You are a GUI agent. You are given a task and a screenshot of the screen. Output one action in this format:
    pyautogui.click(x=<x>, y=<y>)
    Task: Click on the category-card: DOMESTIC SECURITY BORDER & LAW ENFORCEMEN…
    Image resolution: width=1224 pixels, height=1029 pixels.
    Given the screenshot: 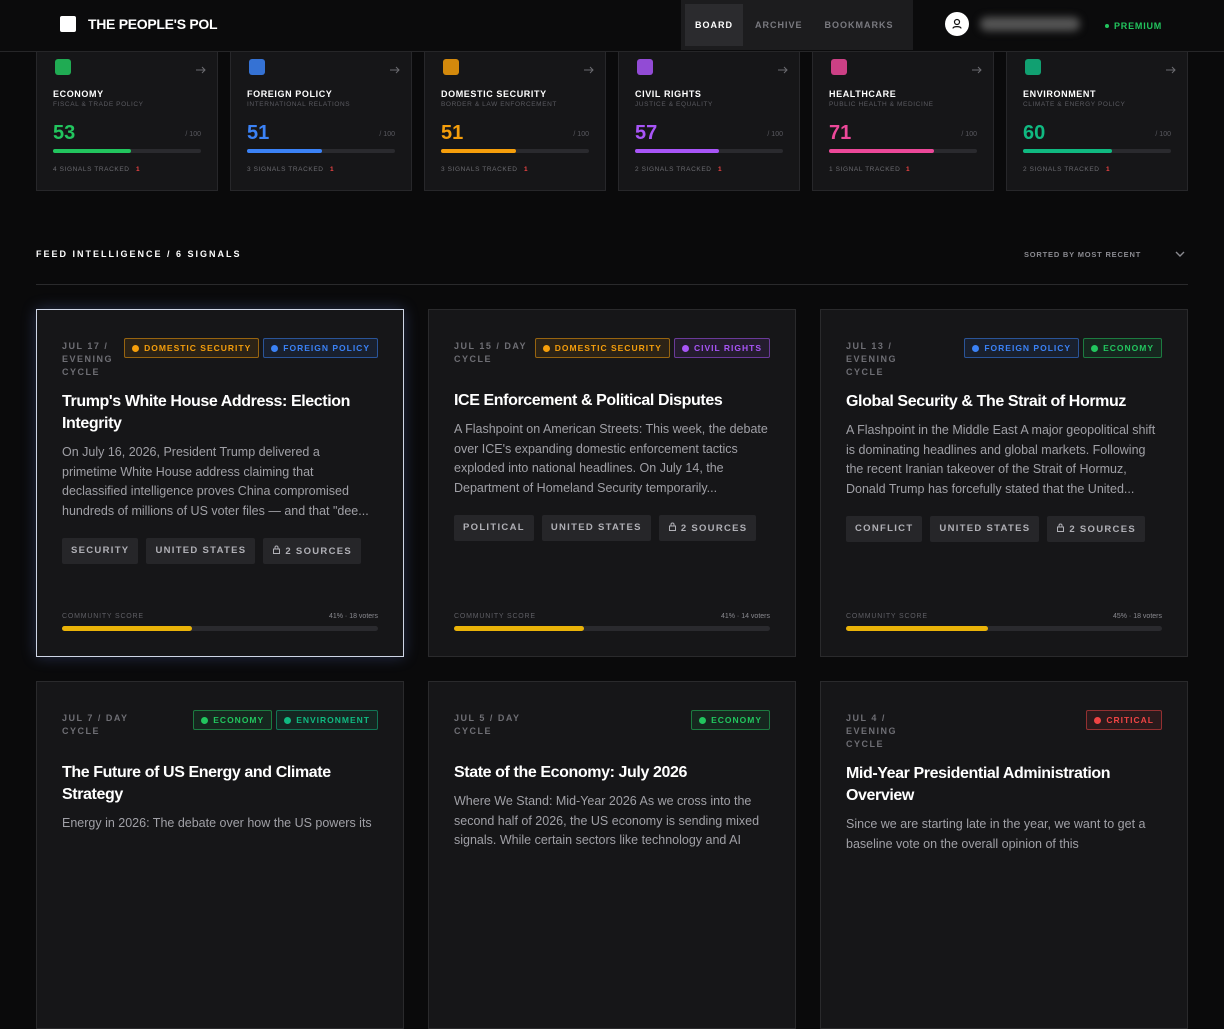 What is the action you would take?
    pyautogui.click(x=515, y=110)
    